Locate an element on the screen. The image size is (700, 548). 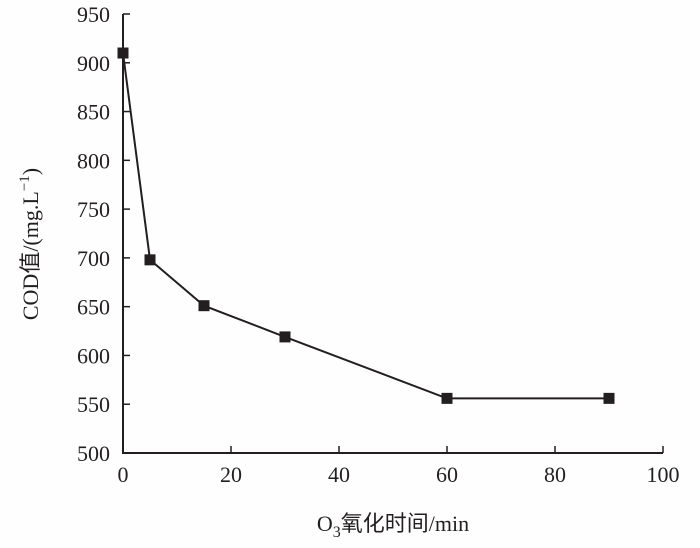
y-tick-label-700: 700 is located at coordinates (93, 258).